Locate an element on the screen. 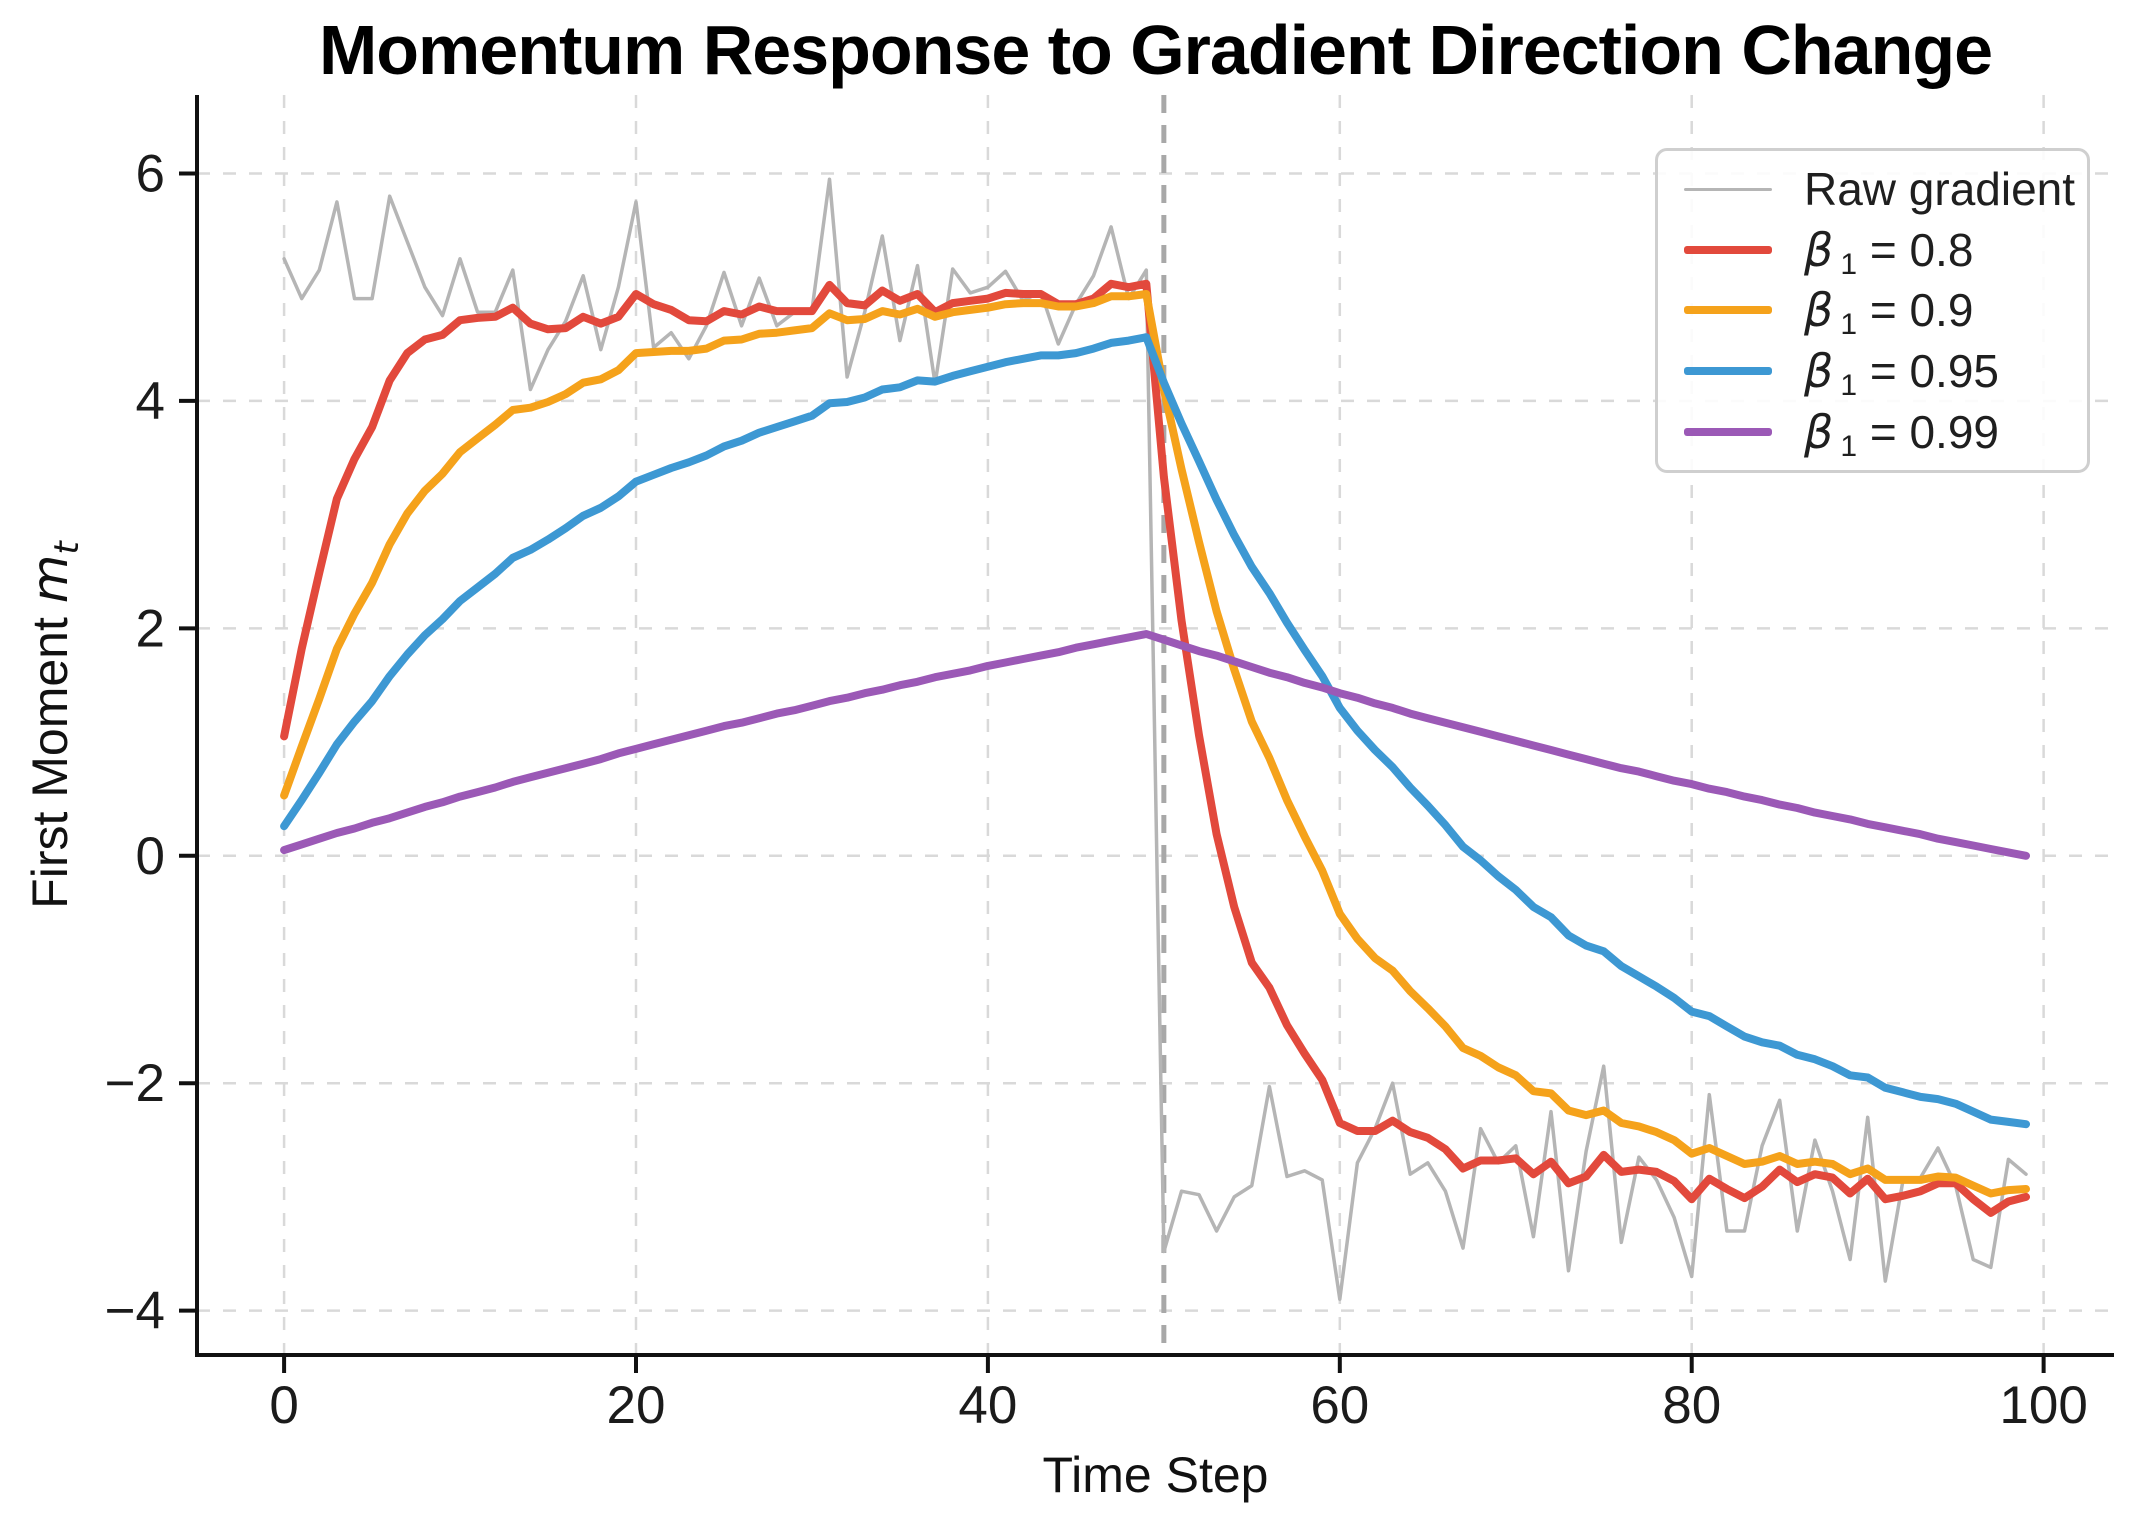  beta-0.99-line is located at coordinates (1155, 745).